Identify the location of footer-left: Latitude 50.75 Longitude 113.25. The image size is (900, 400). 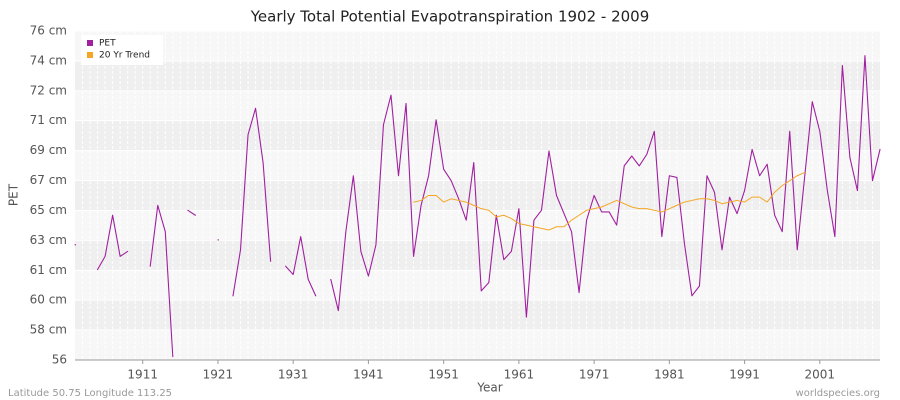
(90, 393).